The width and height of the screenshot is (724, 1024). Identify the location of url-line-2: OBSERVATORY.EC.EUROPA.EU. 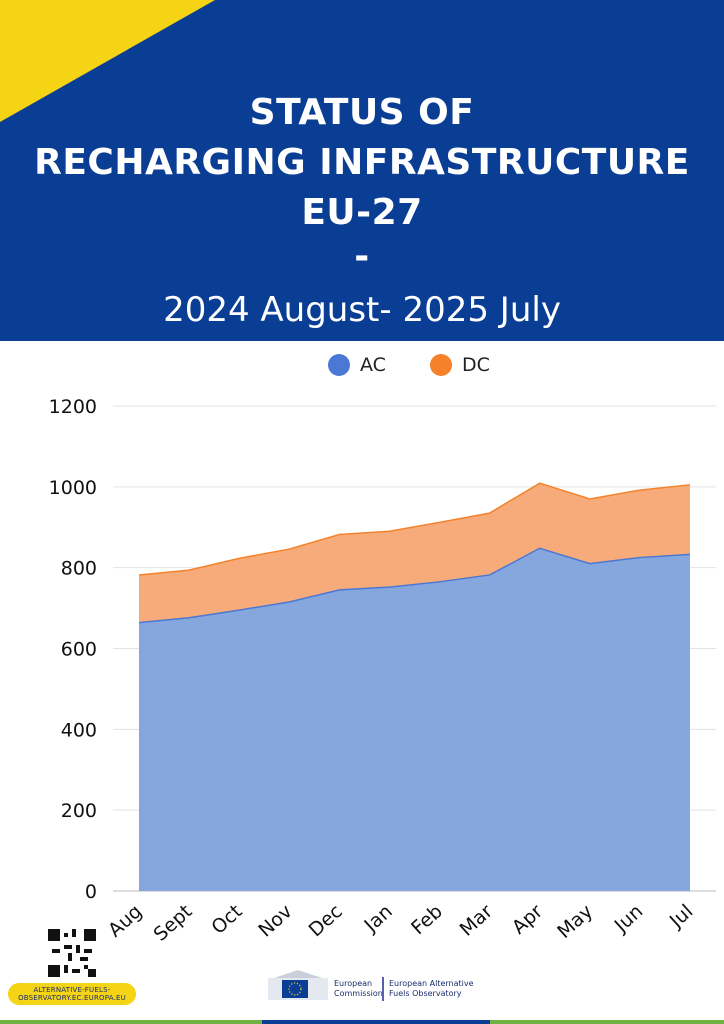
(72, 998).